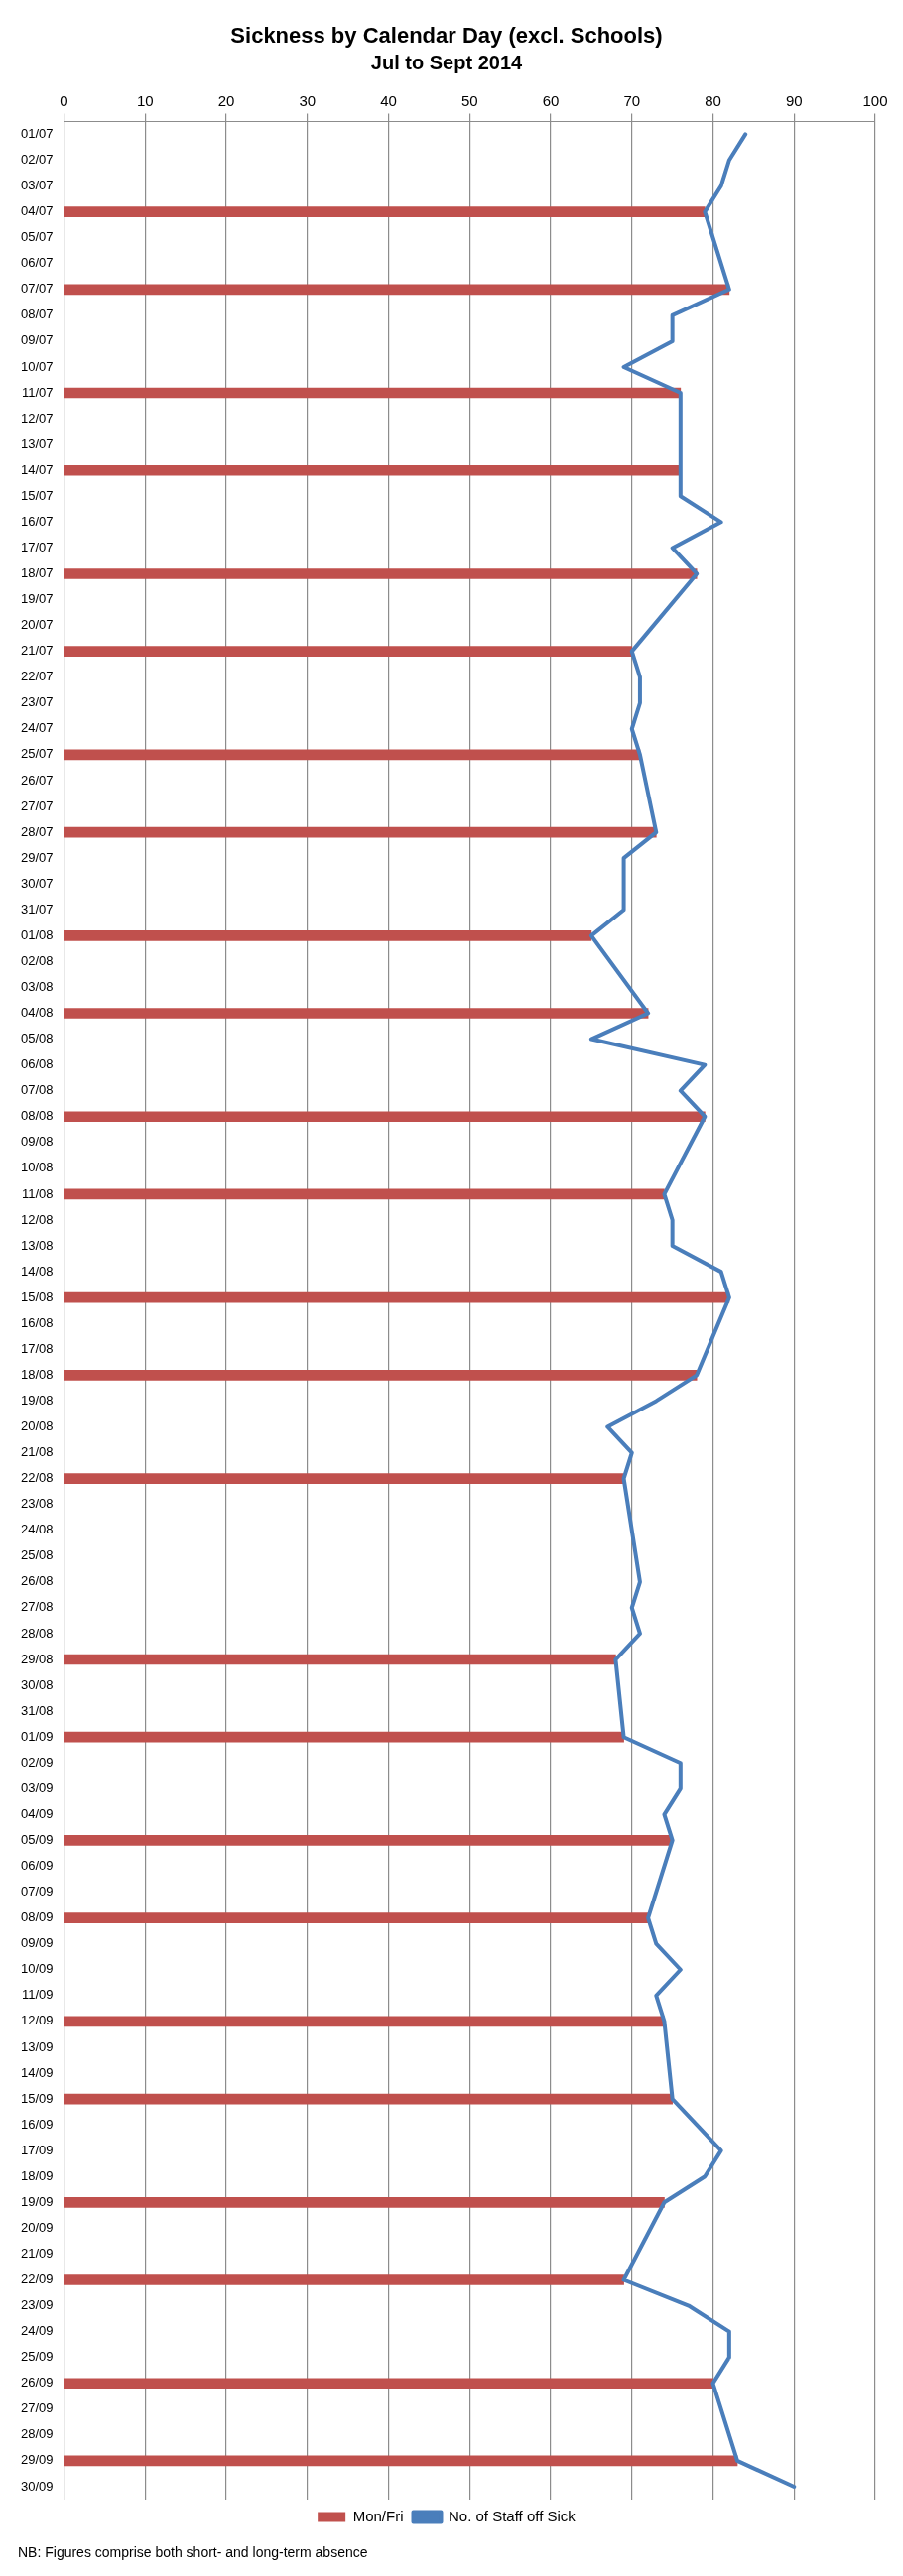  Describe the element at coordinates (513, 2515) in the screenshot. I see `legend-label: No. of Staff off Sick` at that location.